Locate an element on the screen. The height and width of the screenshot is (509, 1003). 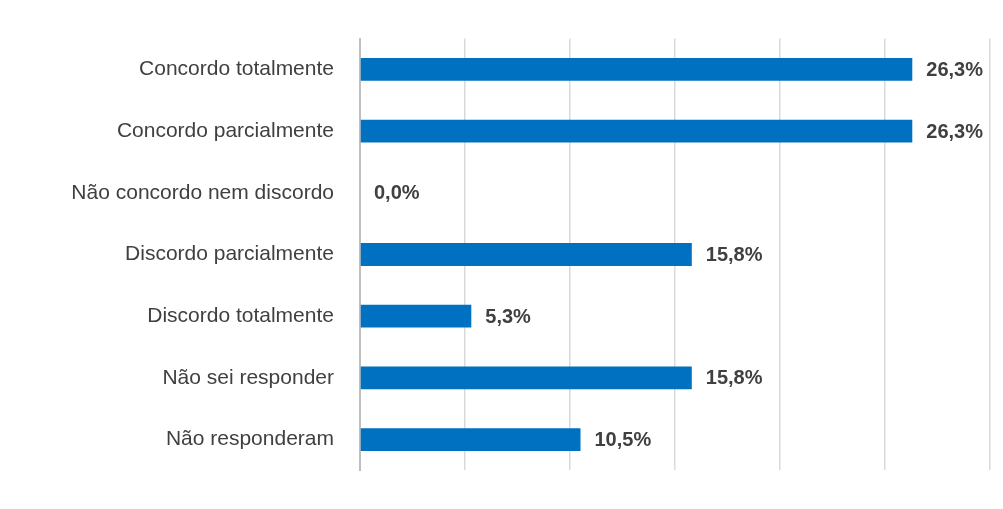
y-tick-label: Concordo parcialmente is located at coordinates (225, 129).